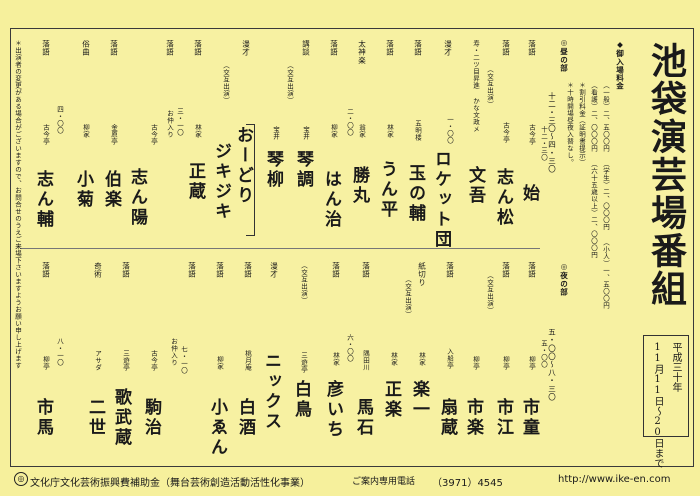  Describe the element at coordinates (153, 360) in the screenshot. I see `night-act-company: 古今亭` at that location.